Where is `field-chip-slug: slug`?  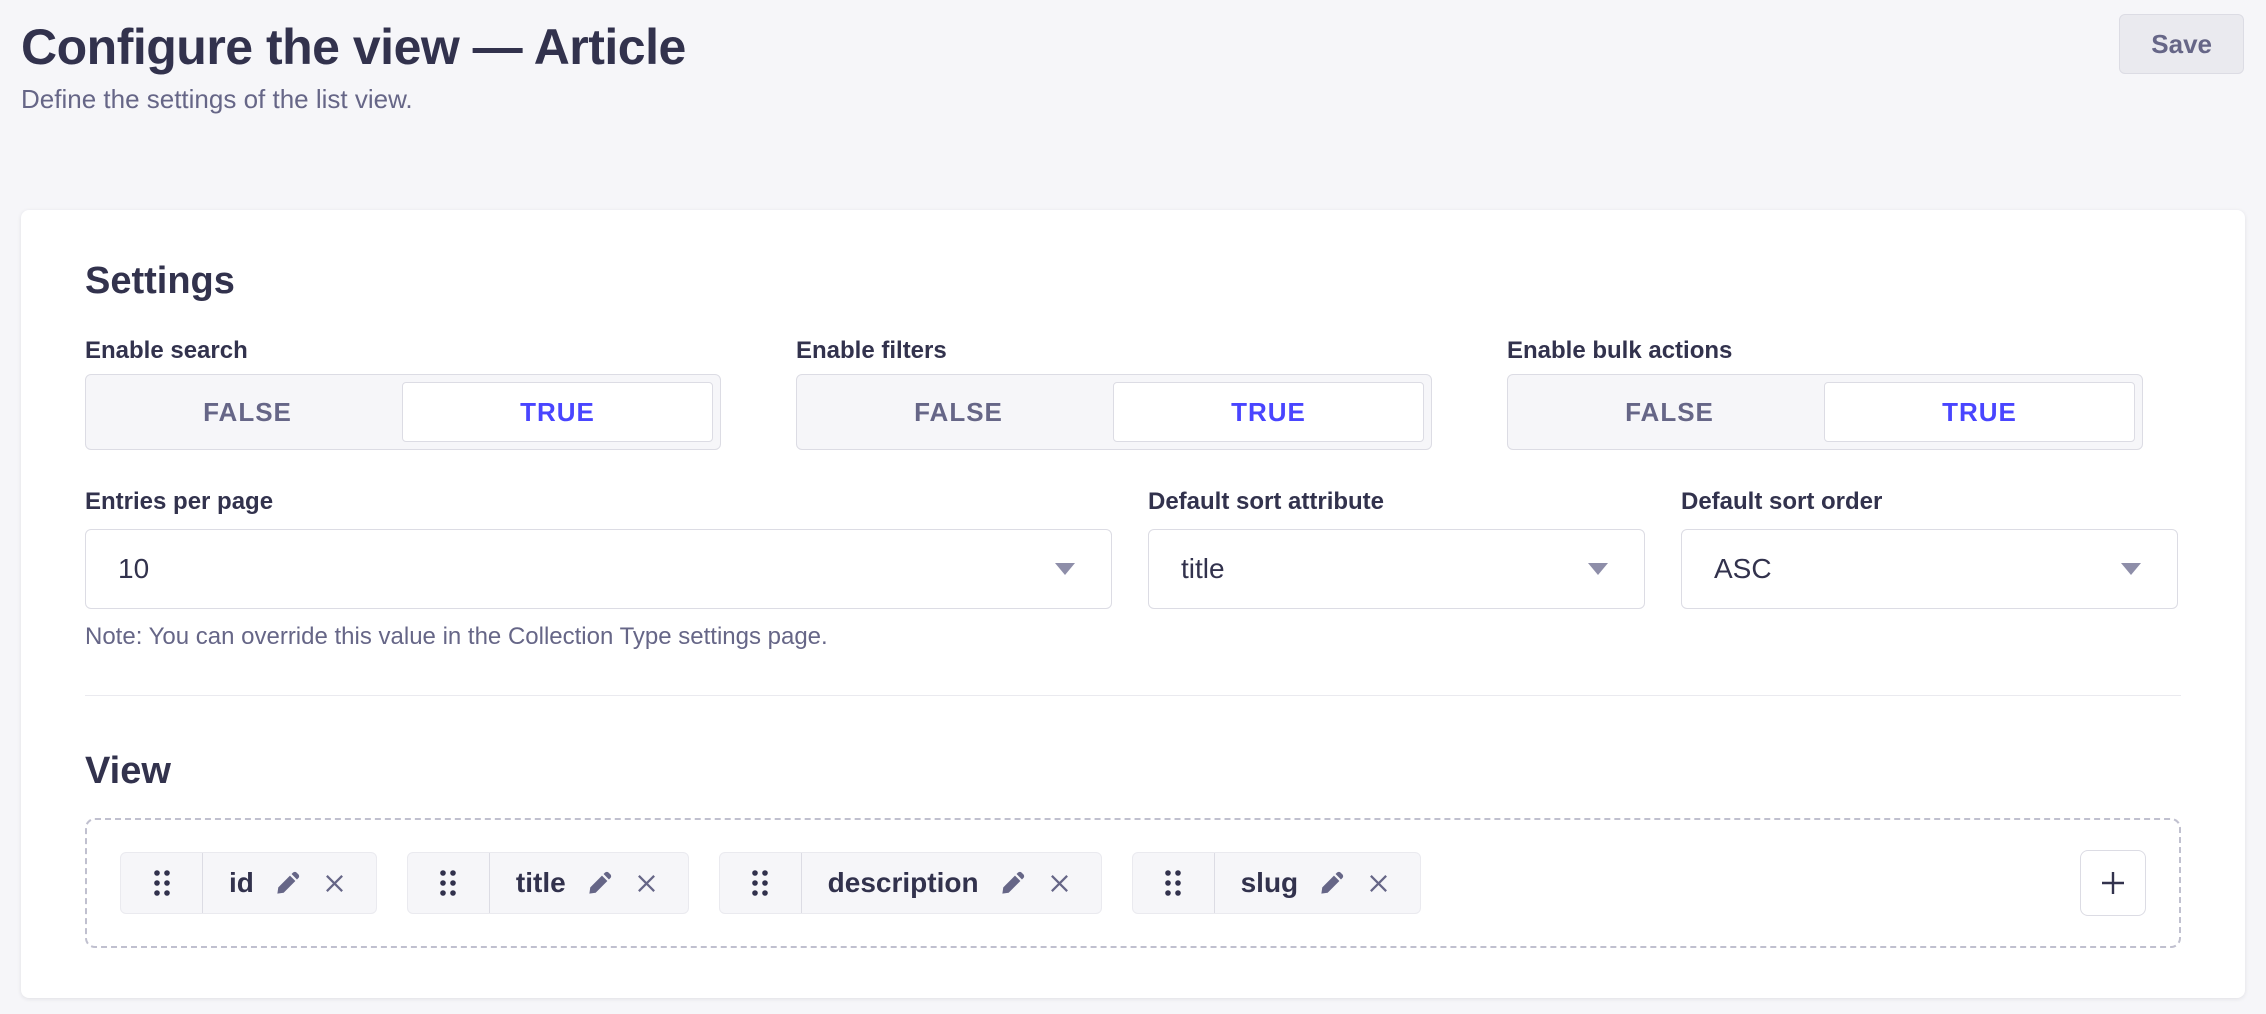
field-chip-slug: slug is located at coordinates (1276, 883).